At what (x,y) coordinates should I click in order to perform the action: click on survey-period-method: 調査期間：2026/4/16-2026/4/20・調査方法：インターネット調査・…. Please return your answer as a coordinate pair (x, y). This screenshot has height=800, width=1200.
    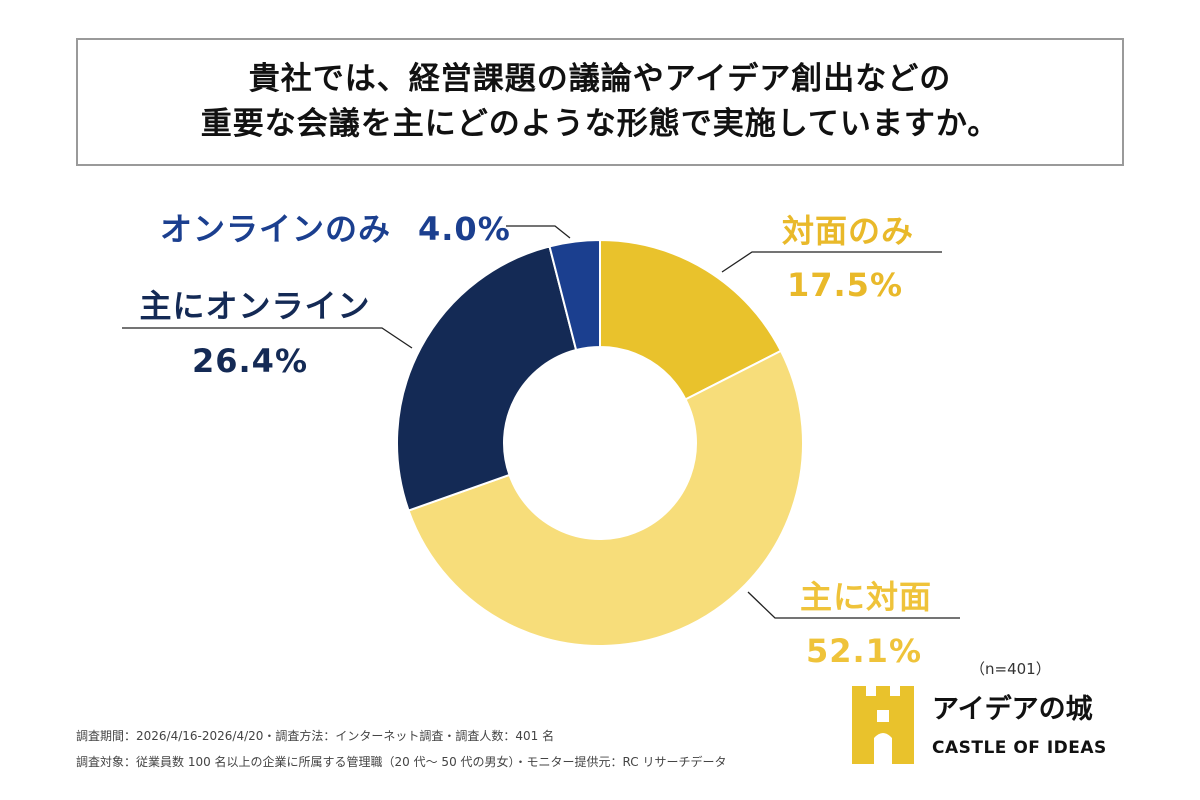
    Looking at the image, I should click on (315, 736).